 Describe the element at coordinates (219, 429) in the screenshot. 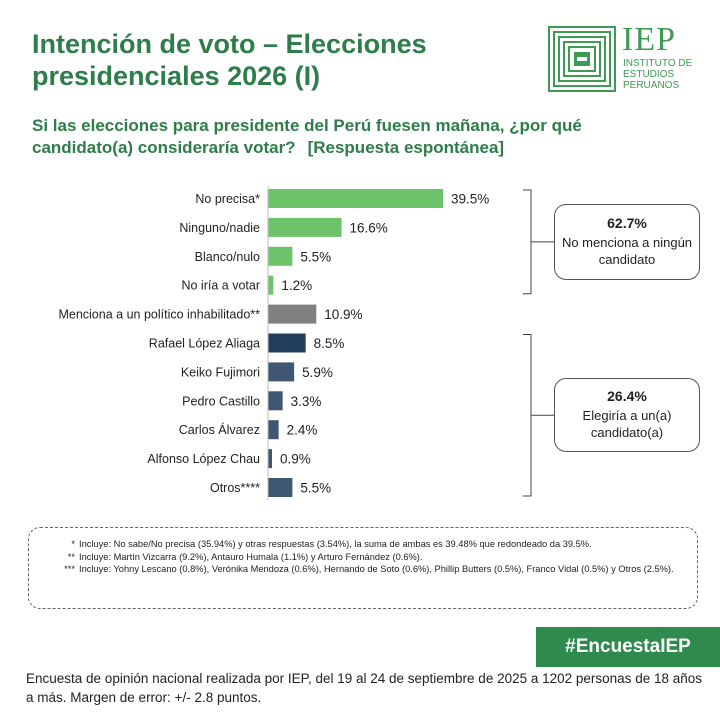

I see `category-label: Carlos Álvarez` at that location.